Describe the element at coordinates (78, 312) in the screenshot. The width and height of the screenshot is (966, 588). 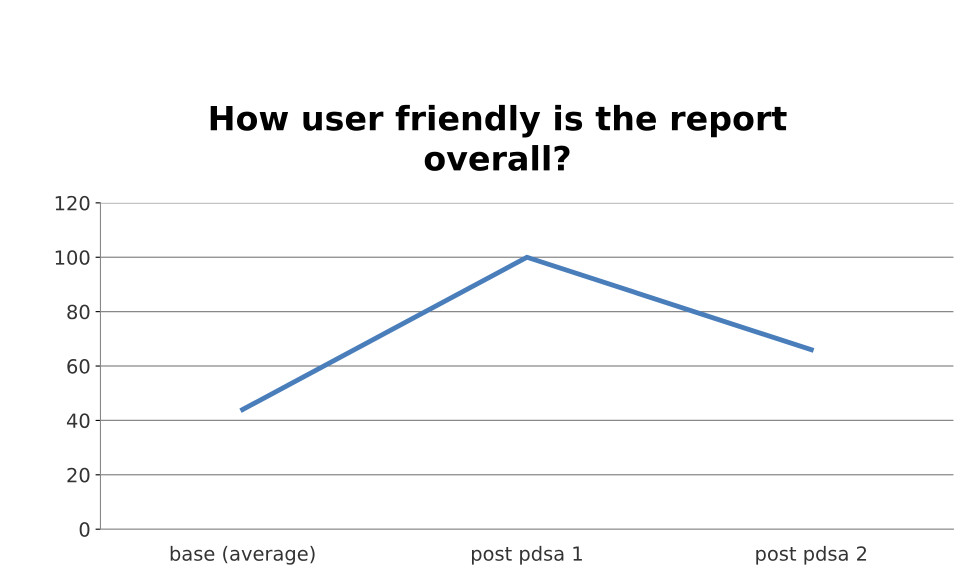
I see `y-tick-label: 80` at that location.